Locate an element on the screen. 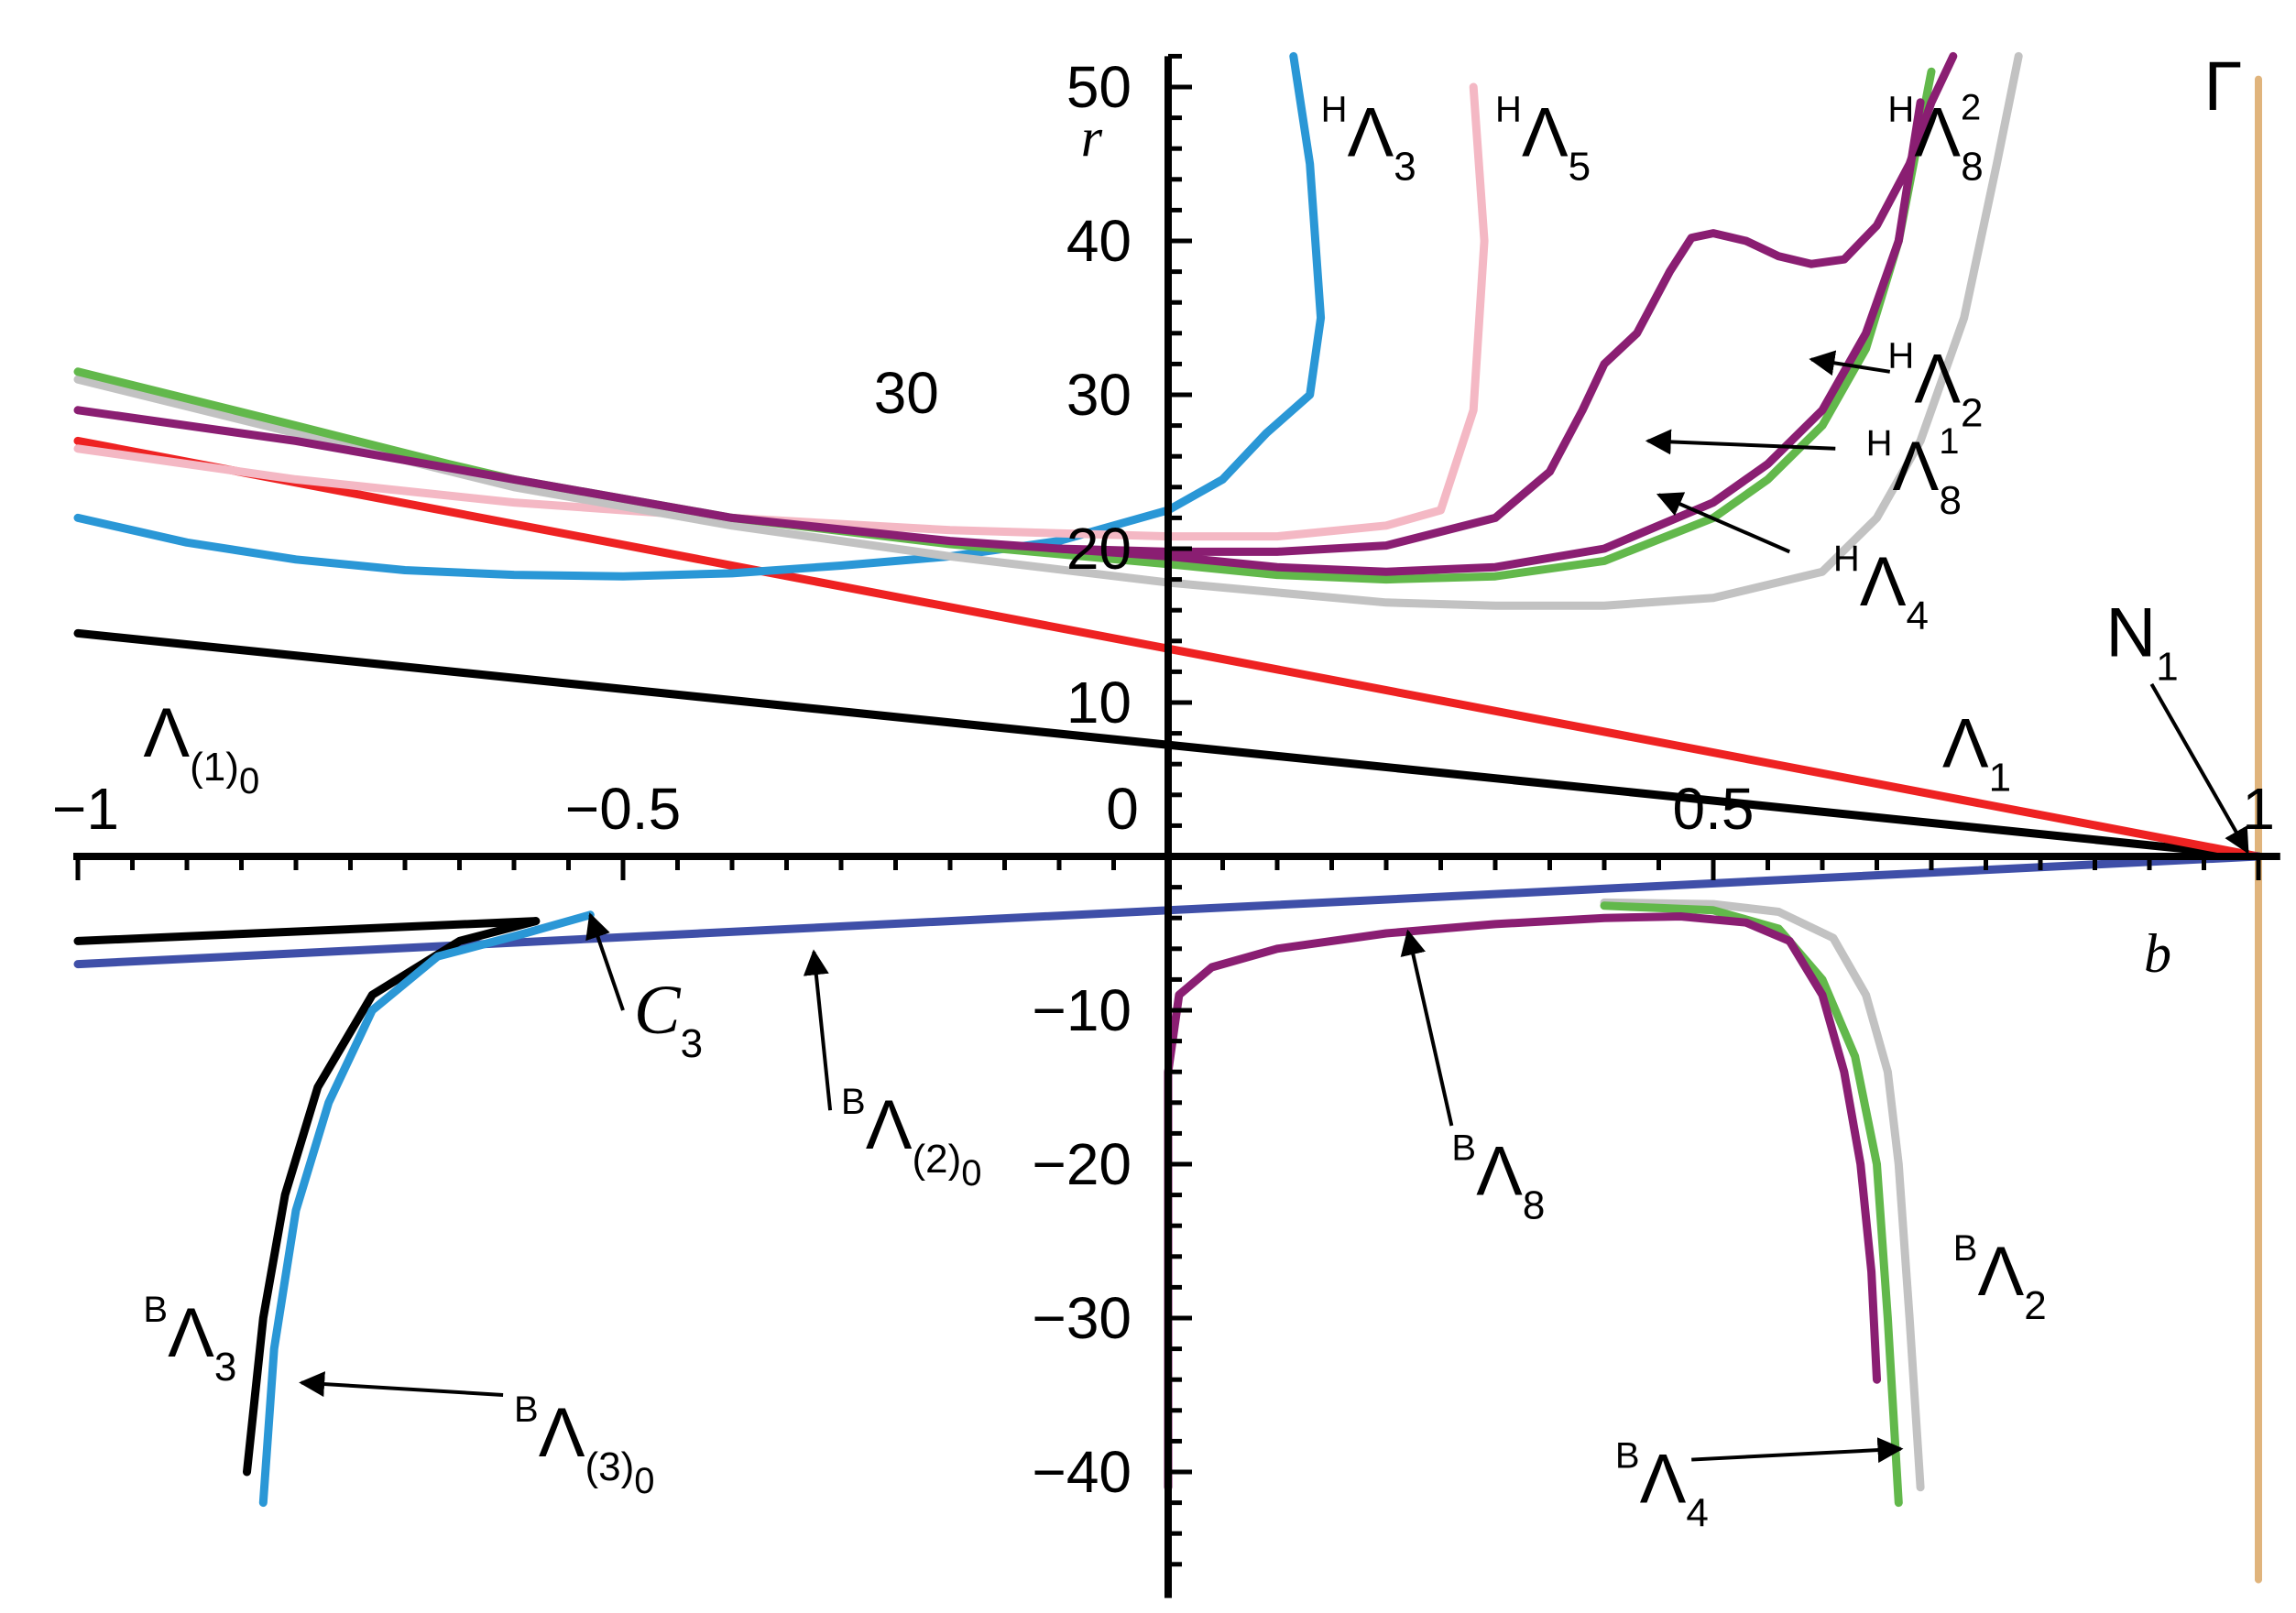 The image size is (2296, 1613). curve-label: HΛ5 is located at coordinates (1543, 140).